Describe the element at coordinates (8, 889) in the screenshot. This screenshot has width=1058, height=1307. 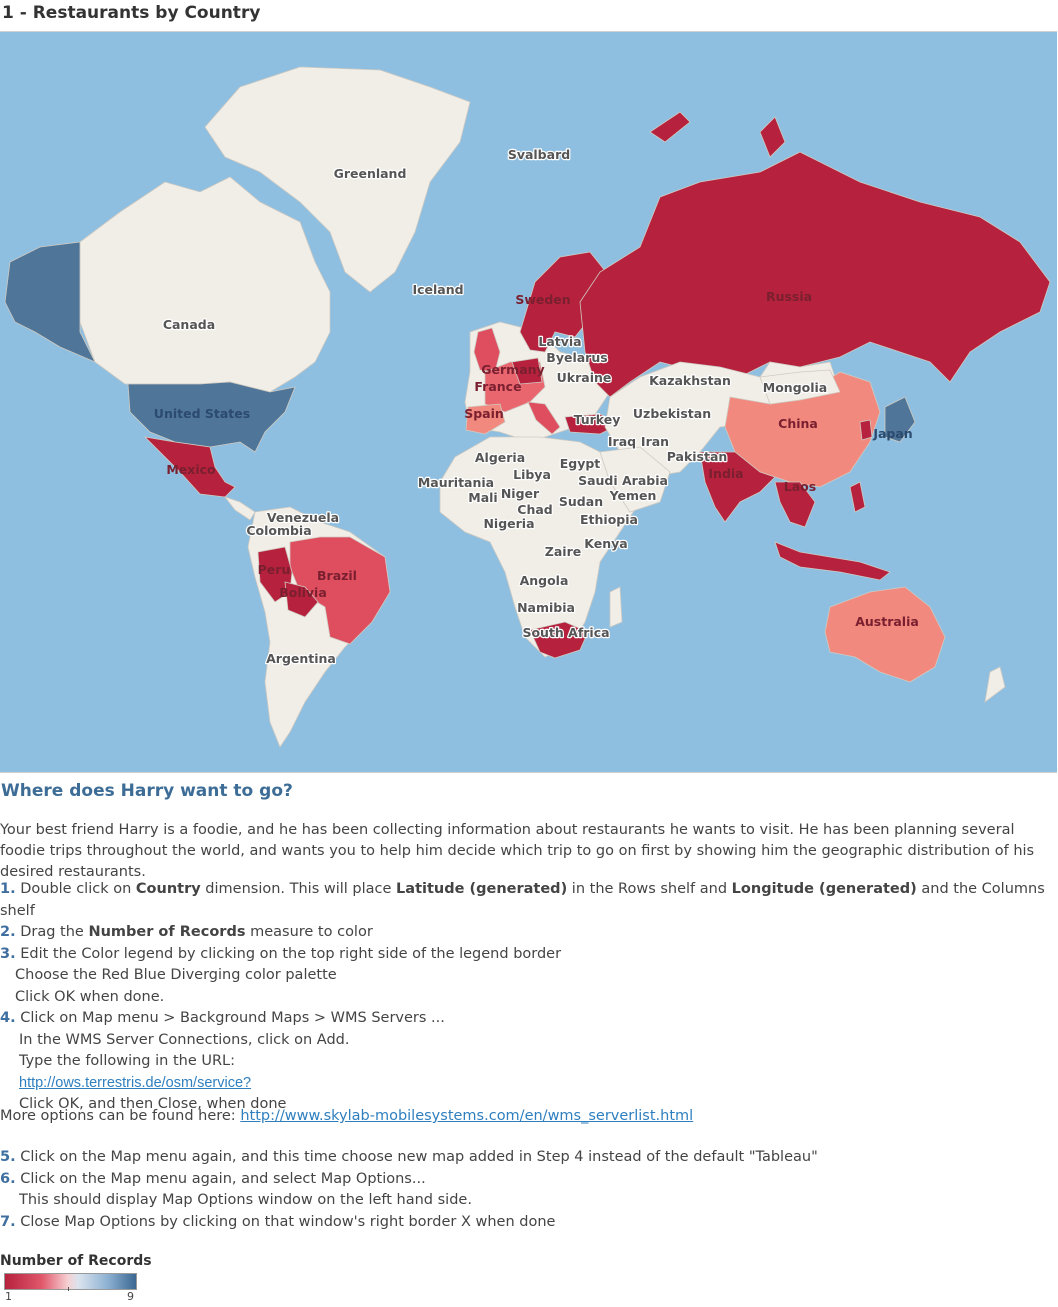
I see `step-number: 1.` at that location.